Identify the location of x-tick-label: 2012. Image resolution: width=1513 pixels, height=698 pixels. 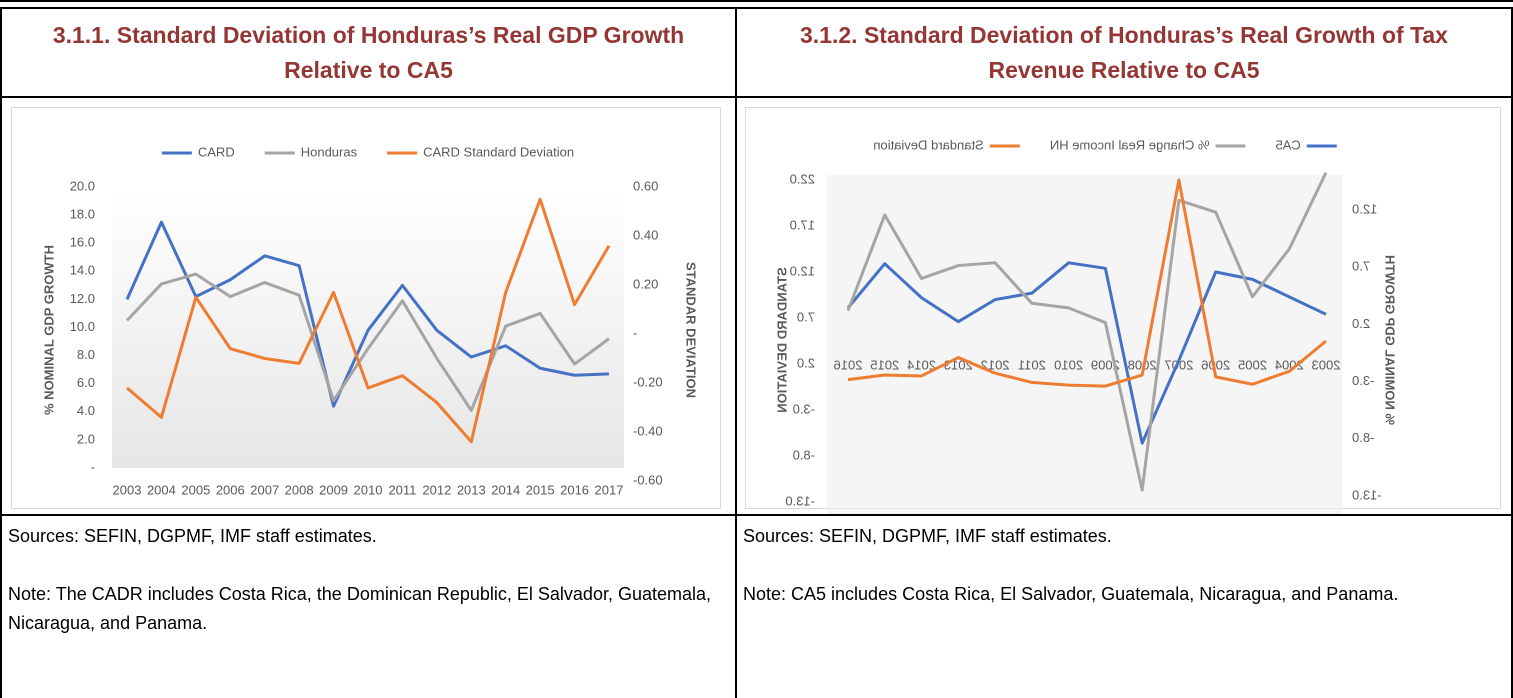
(436, 489).